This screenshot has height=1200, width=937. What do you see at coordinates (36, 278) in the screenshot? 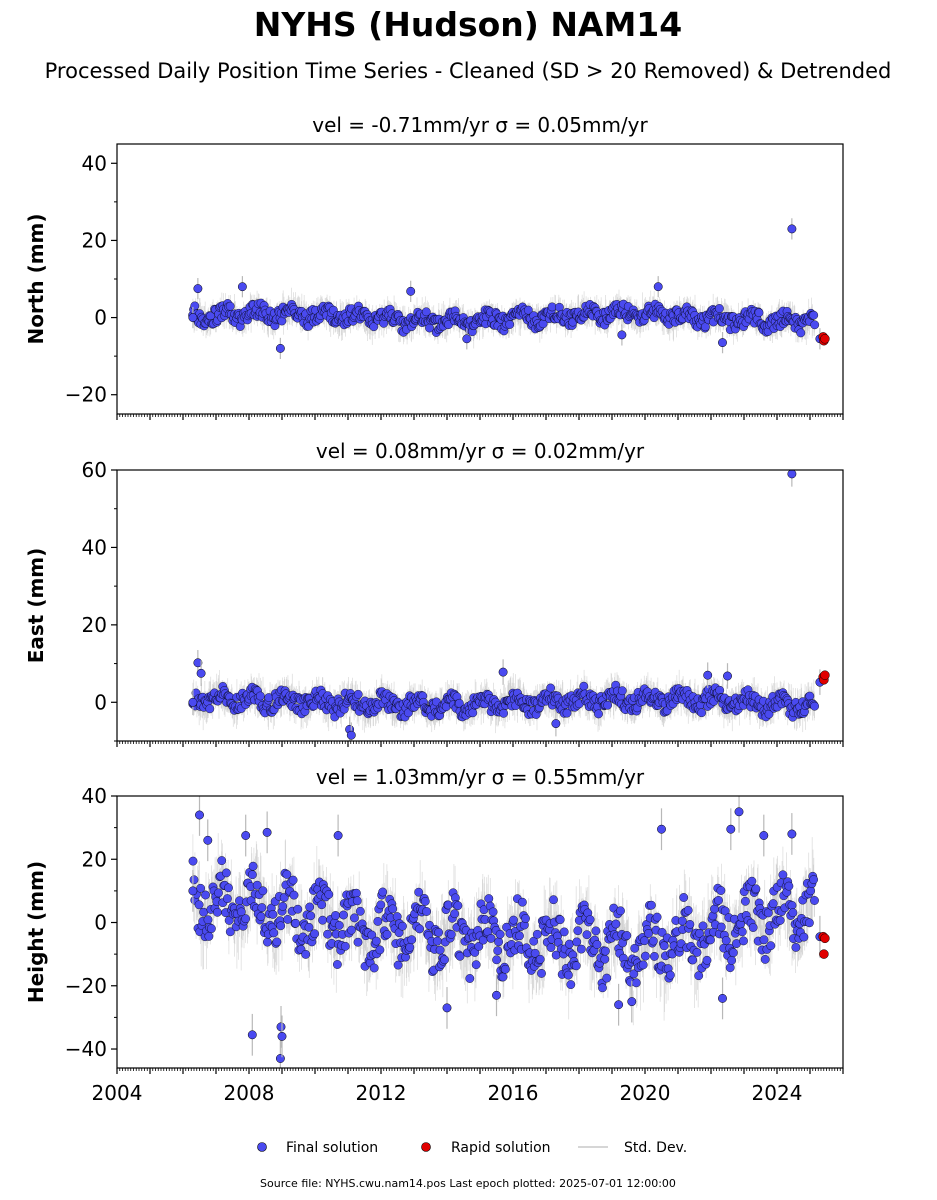
I see `y-axis-label-0: North (mm)` at bounding box center [36, 278].